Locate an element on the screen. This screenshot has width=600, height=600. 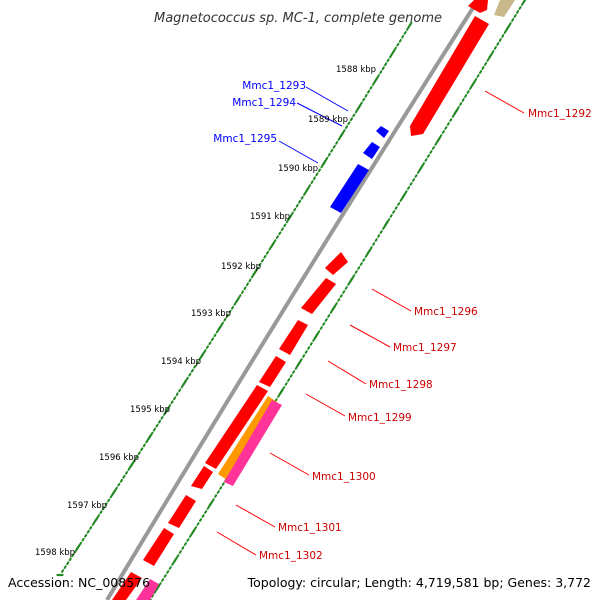
gene-arrow-mmc1-1296-a is located at coordinates (336, 263).